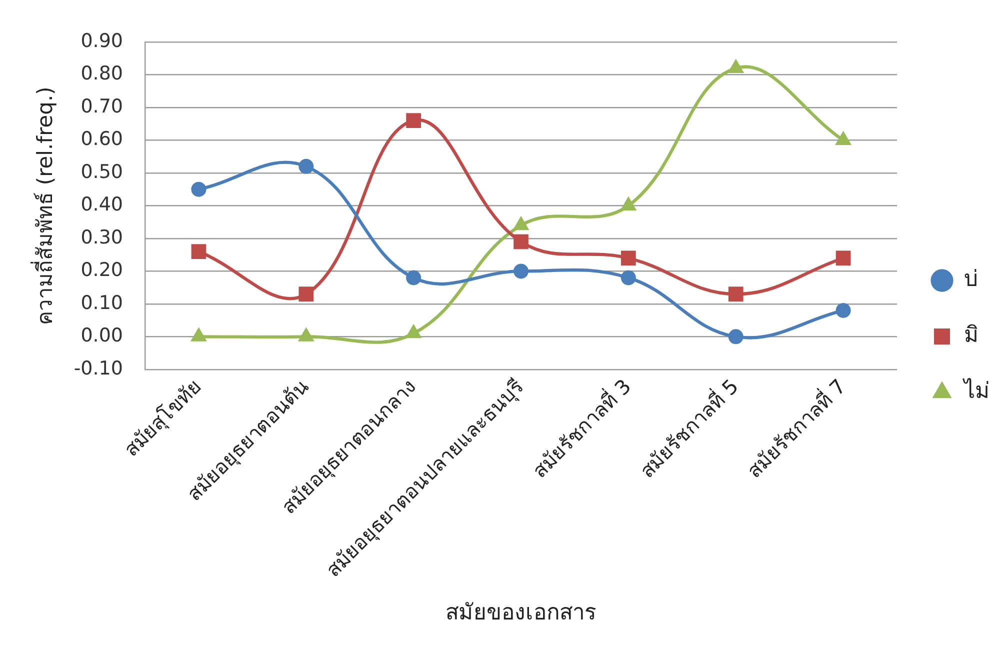  Describe the element at coordinates (101, 171) in the screenshot. I see `y-tick-label: 0.50` at that location.